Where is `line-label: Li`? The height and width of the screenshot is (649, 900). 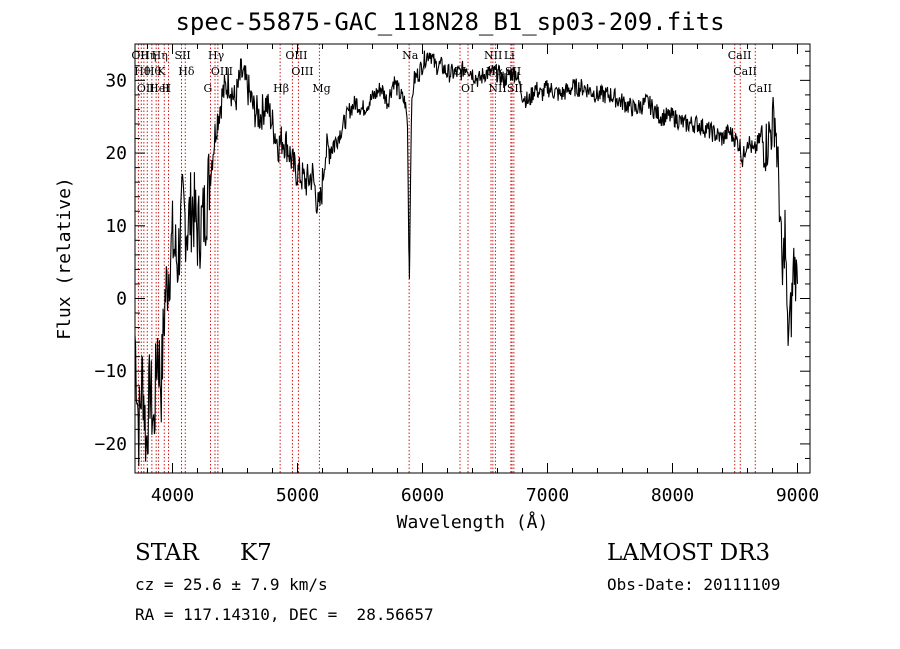
line-label: Li is located at coordinates (509, 55).